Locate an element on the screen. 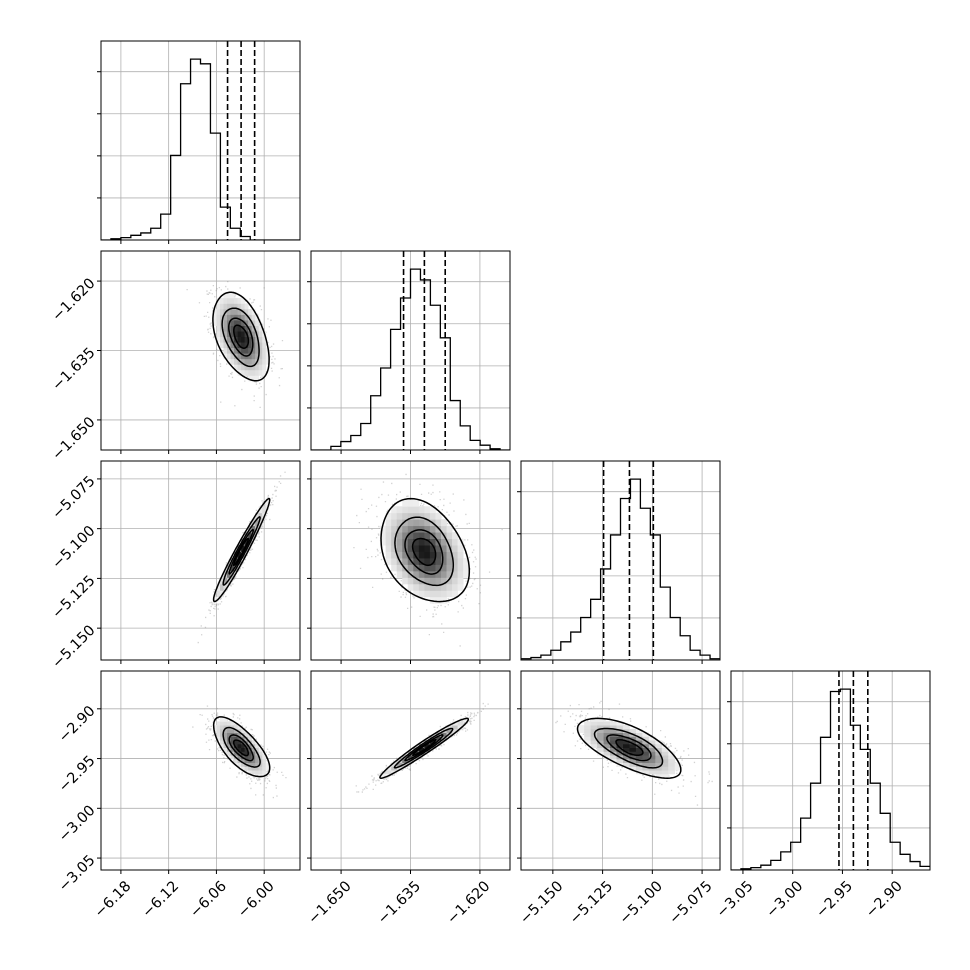 The image size is (970, 970). y-tick-label-p3-1: −3.00 is located at coordinates (77, 824).